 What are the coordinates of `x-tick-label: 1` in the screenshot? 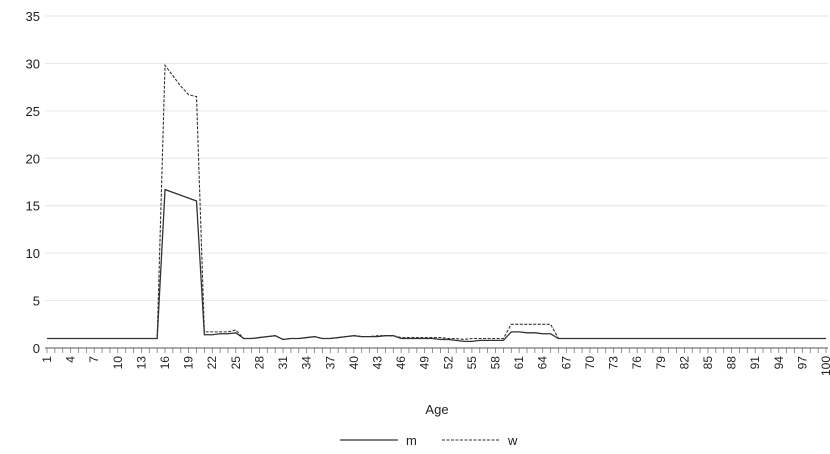 It's located at (47, 359).